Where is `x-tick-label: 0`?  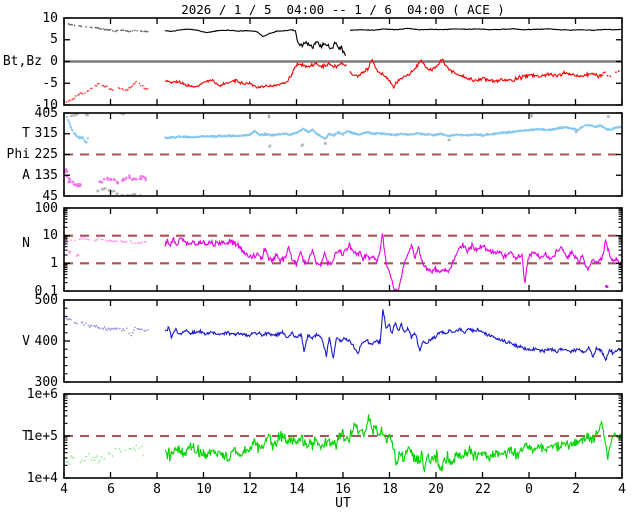
x-tick-label: 0 is located at coordinates (529, 489).